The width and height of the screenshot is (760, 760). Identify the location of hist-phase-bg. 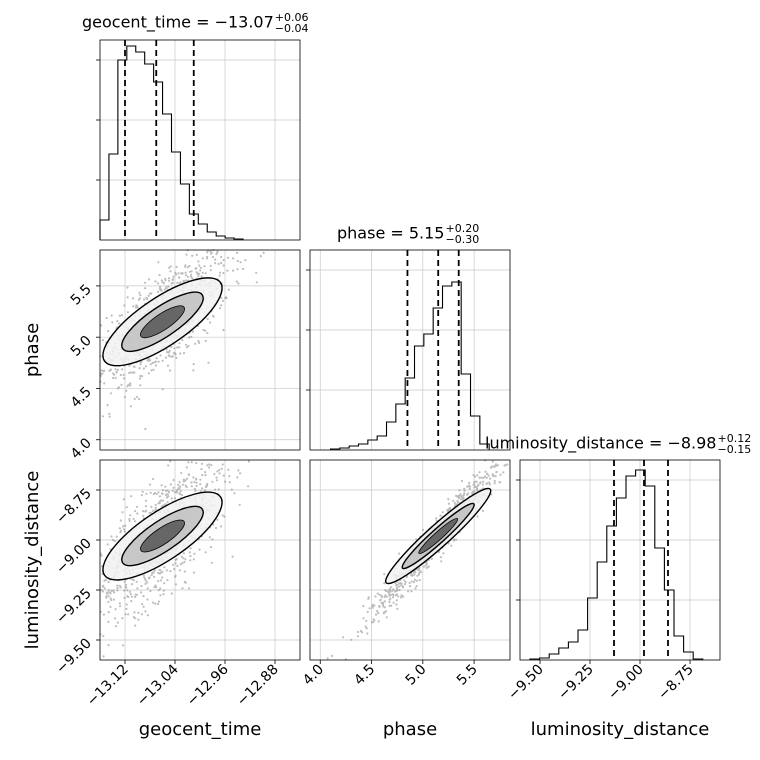
(410, 350).